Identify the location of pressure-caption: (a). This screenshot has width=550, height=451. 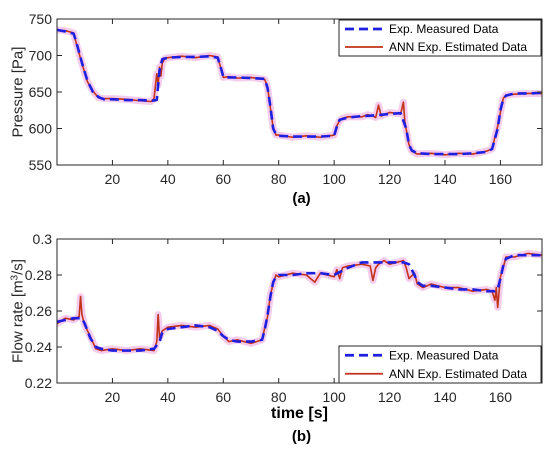
(301, 198).